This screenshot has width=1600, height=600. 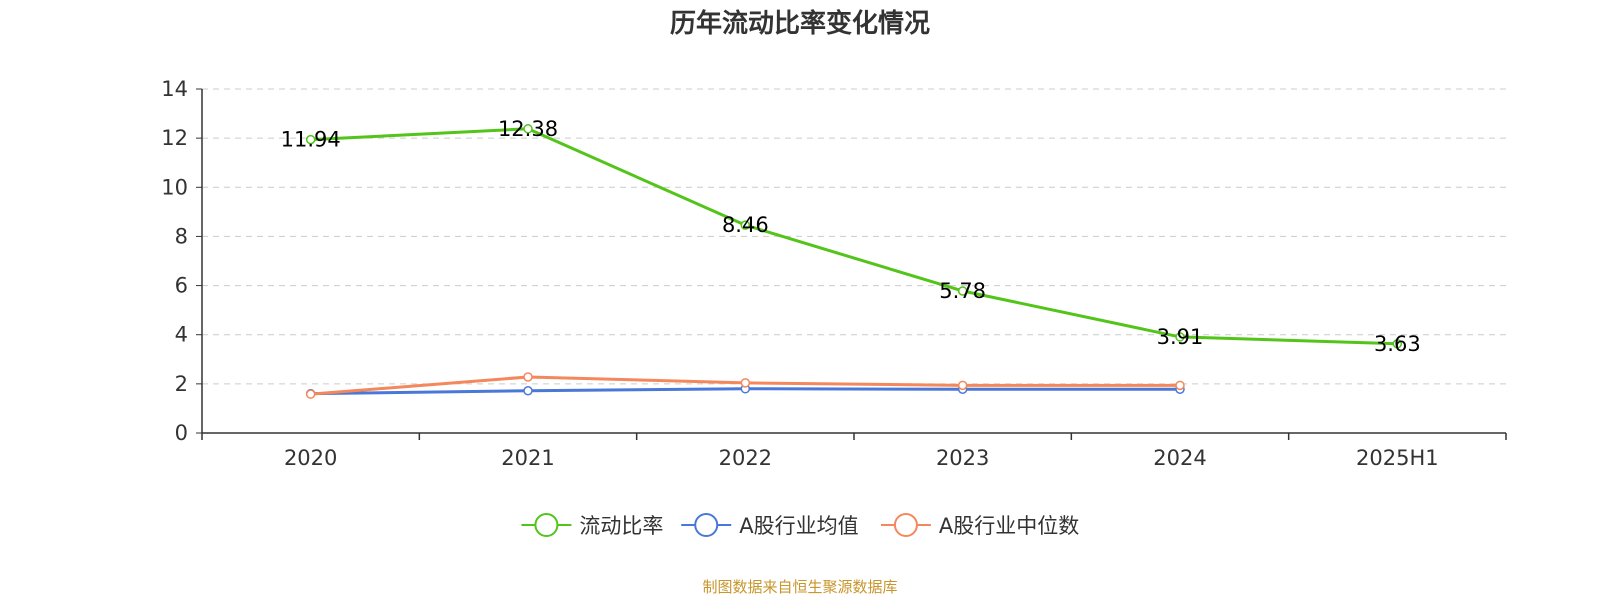 I want to click on y-tick-label: 4, so click(x=181, y=335).